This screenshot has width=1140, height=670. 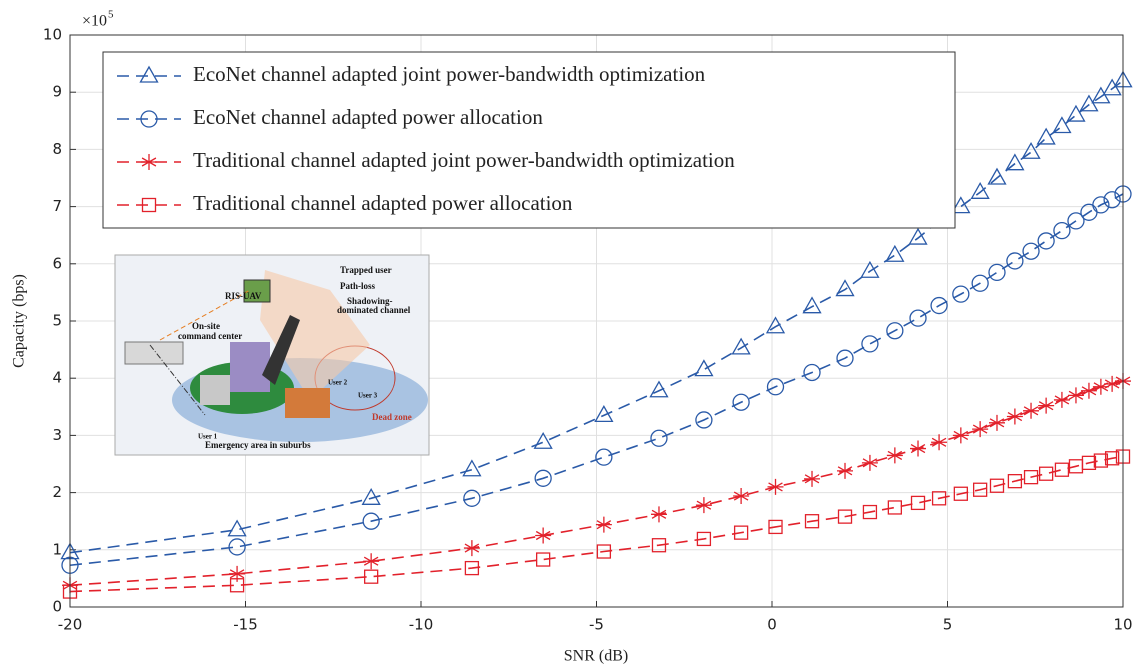 What do you see at coordinates (94, 21) in the screenshot?
I see `y-multiplier: ×10` at bounding box center [94, 21].